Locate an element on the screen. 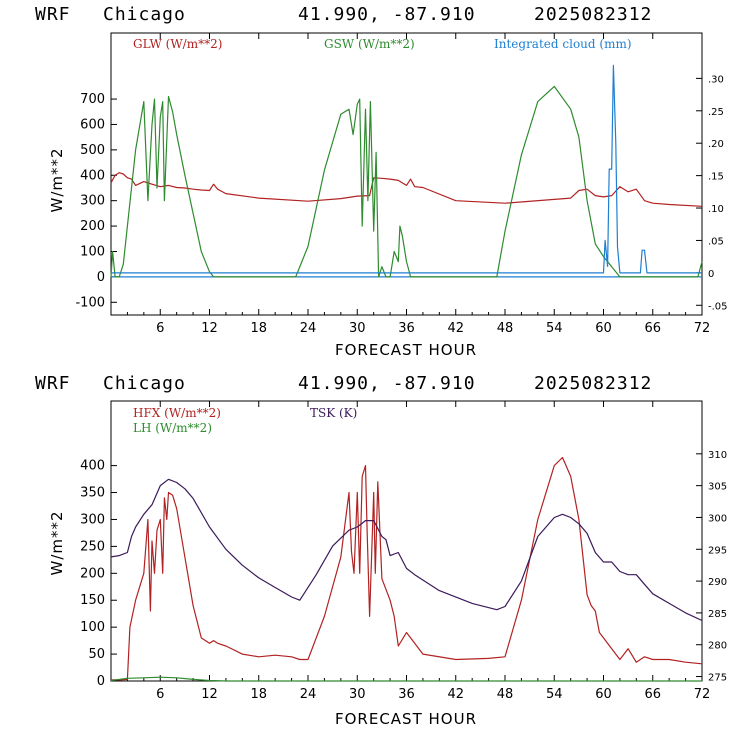 The height and width of the screenshot is (740, 740). right-tick-label: 0 is located at coordinates (711, 274).